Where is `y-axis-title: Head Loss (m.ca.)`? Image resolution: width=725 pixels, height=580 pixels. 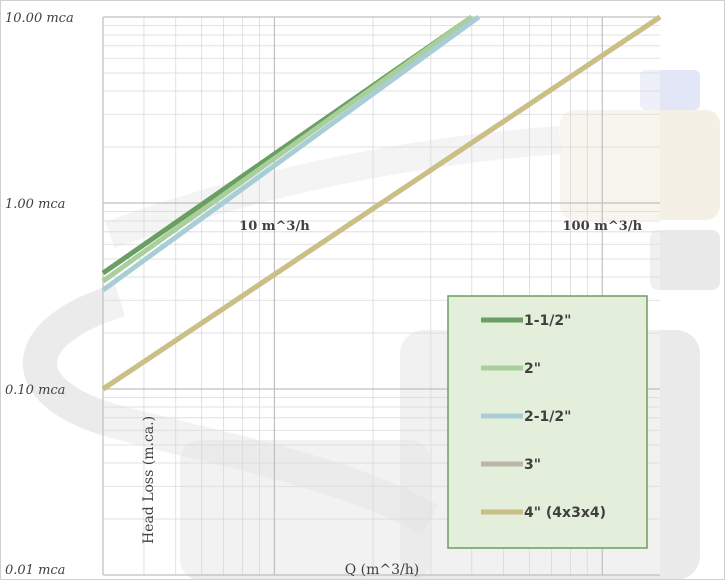 y-axis-title: Head Loss (m.ca.) is located at coordinates (149, 480).